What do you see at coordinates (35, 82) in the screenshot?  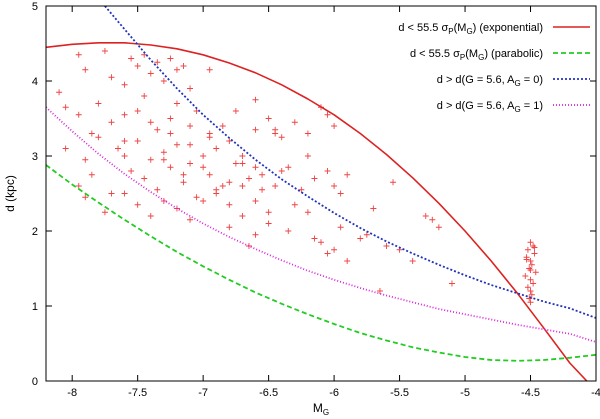 I see `y-tick-label: 4` at bounding box center [35, 82].